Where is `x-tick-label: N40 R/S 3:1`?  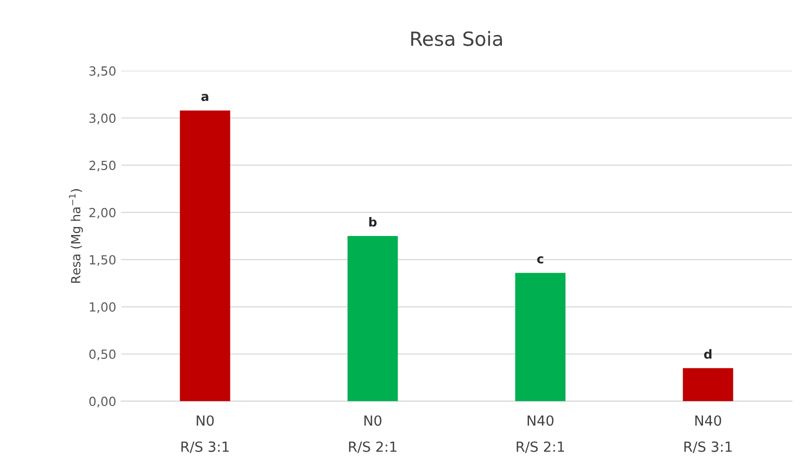 x-tick-label: N40 R/S 3:1 is located at coordinates (708, 434).